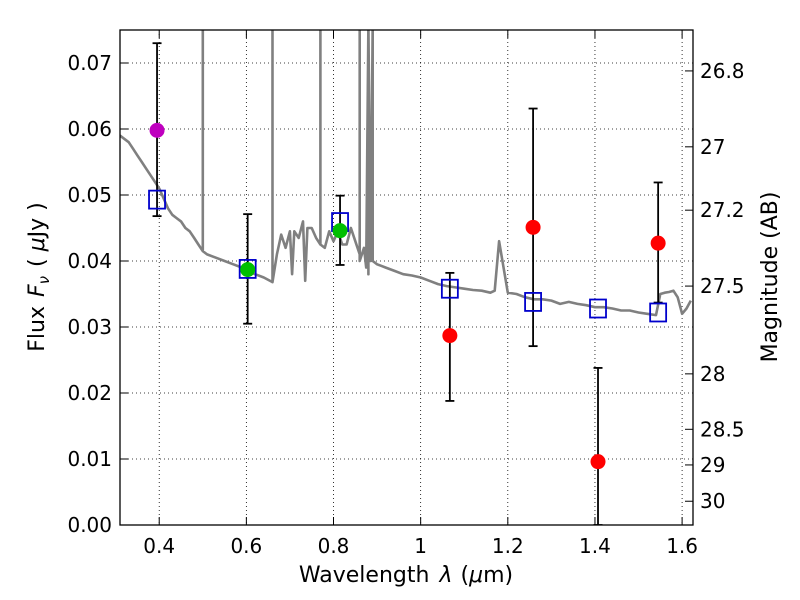  What do you see at coordinates (159, 546) in the screenshot?
I see `x-tick-label: 0.4` at bounding box center [159, 546].